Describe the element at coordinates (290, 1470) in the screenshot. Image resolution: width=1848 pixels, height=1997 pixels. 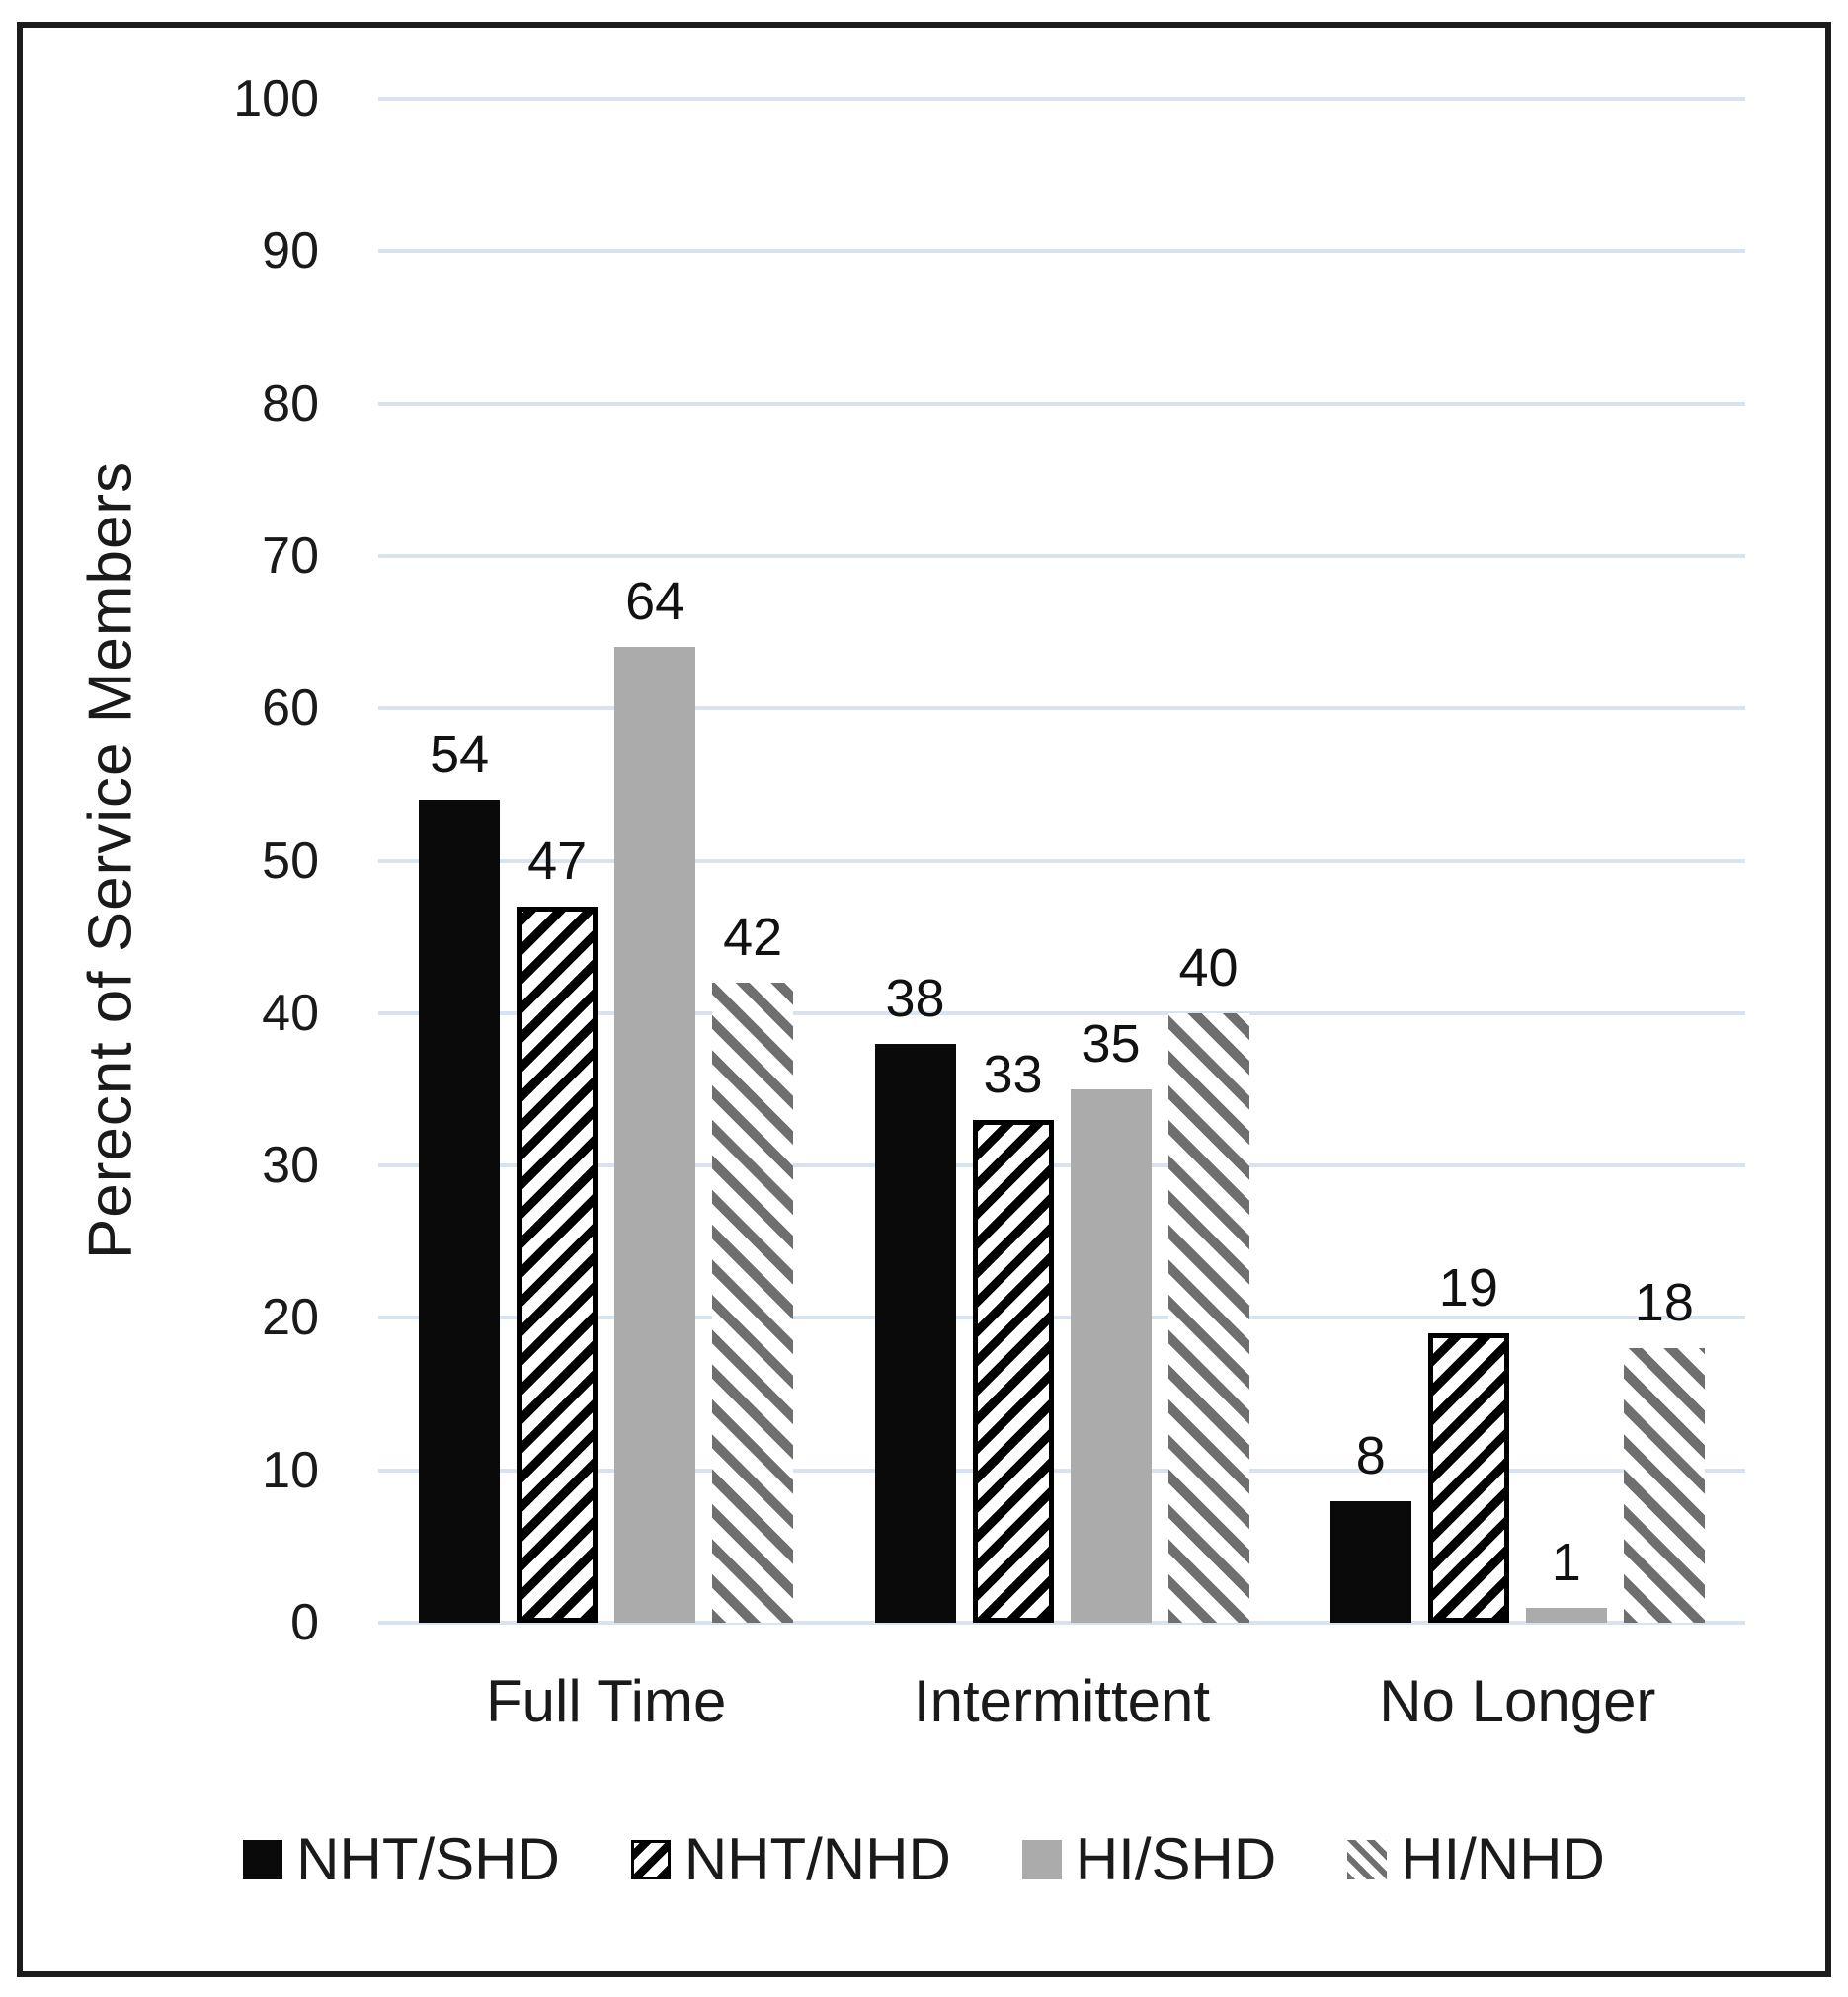
I see `y-tick-label-10: 10` at that location.